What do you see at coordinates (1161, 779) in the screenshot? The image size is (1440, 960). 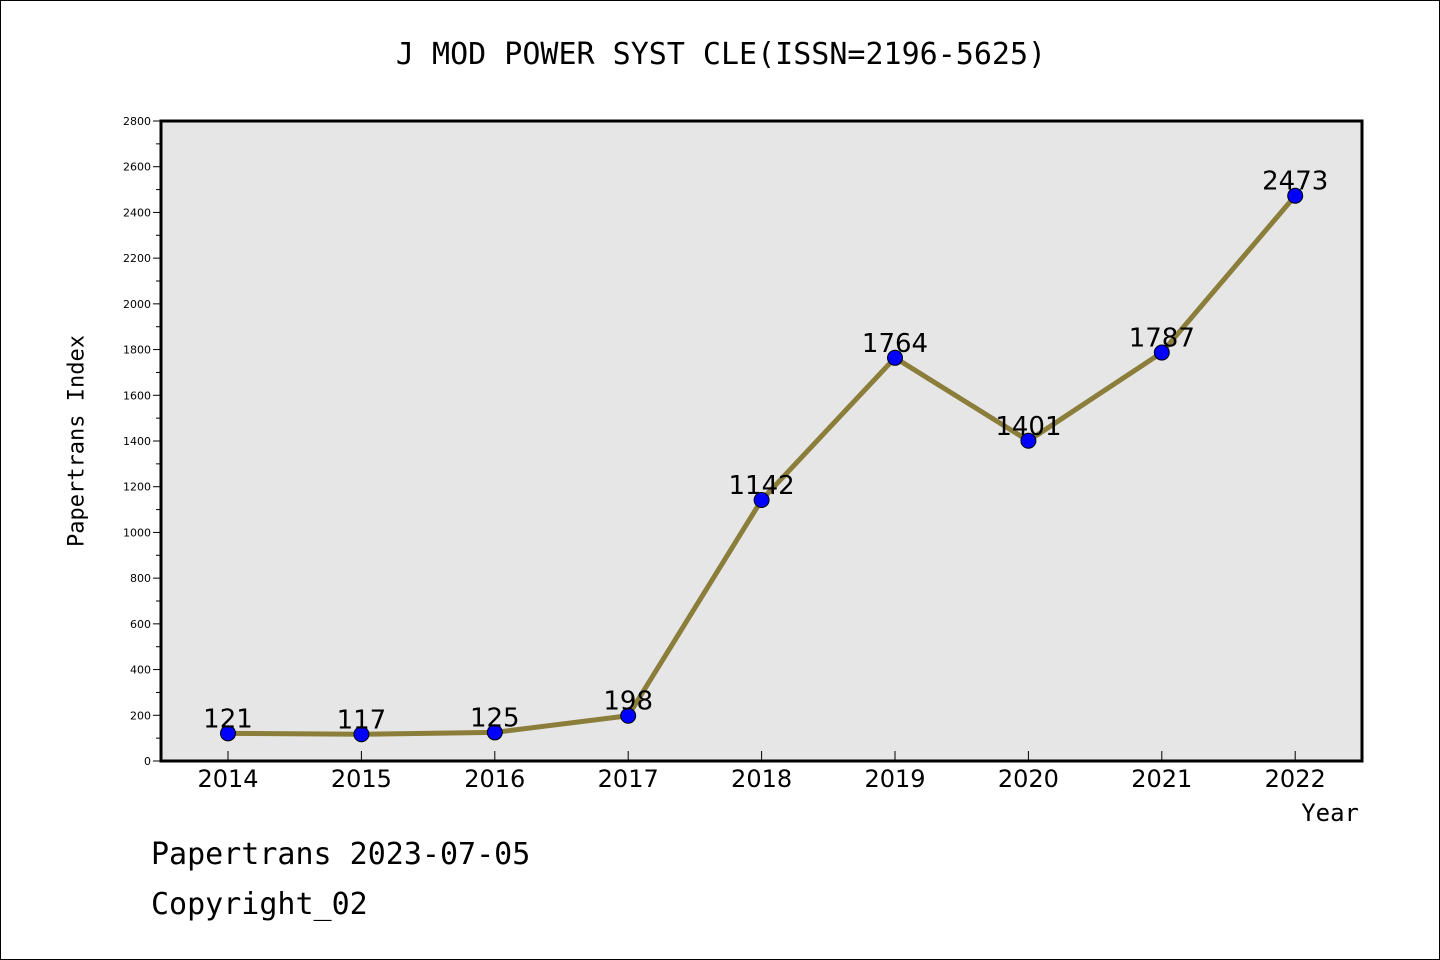 I see `x-tick-label: 2021` at bounding box center [1161, 779].